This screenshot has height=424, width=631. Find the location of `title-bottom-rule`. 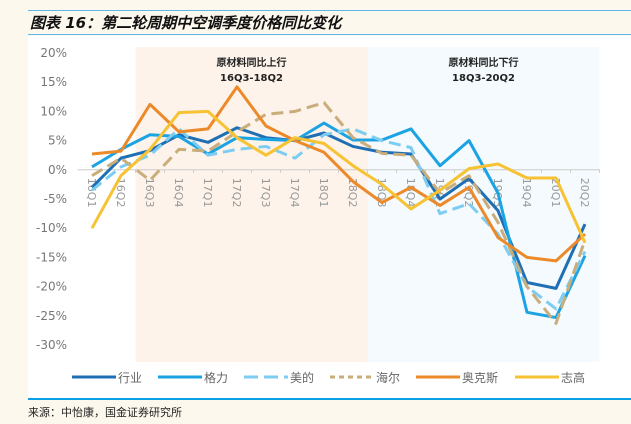

title-bottom-rule is located at coordinates (329, 34).